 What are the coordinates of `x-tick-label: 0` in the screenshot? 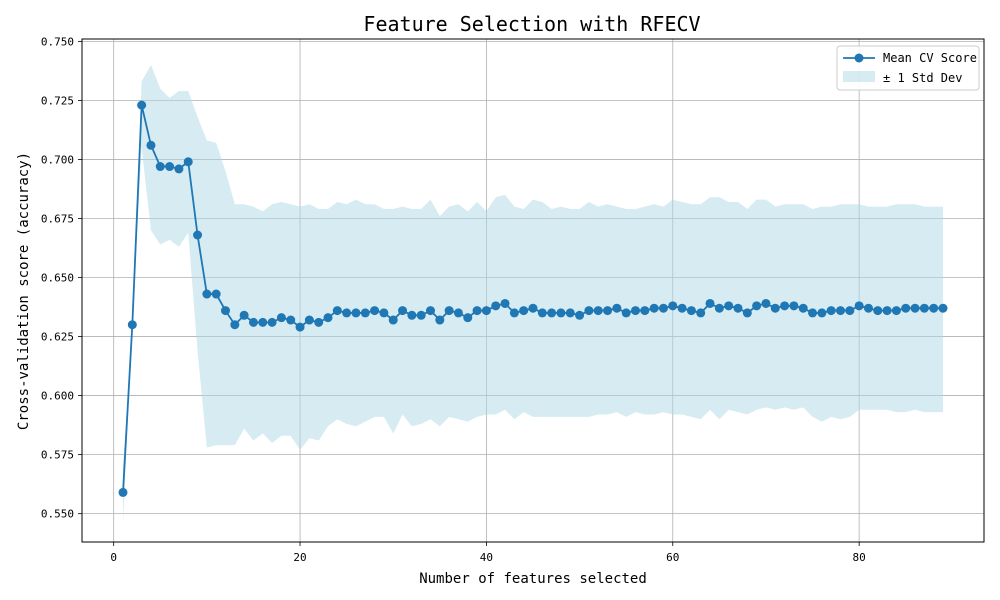 It's located at (113, 557).